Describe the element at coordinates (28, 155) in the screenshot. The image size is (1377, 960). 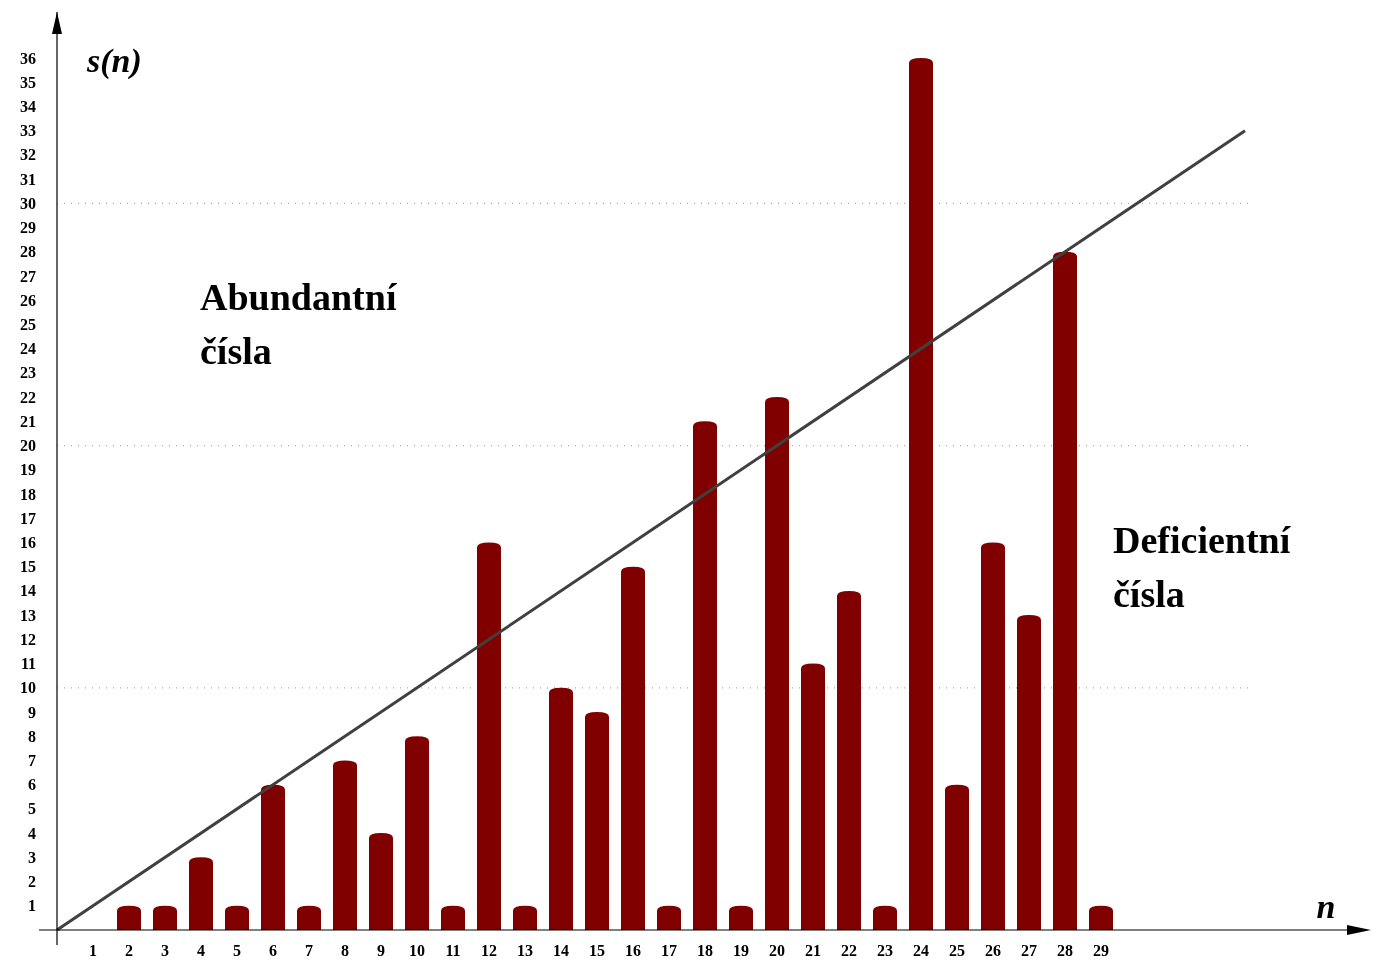
I see `y-tick-label: 32` at that location.